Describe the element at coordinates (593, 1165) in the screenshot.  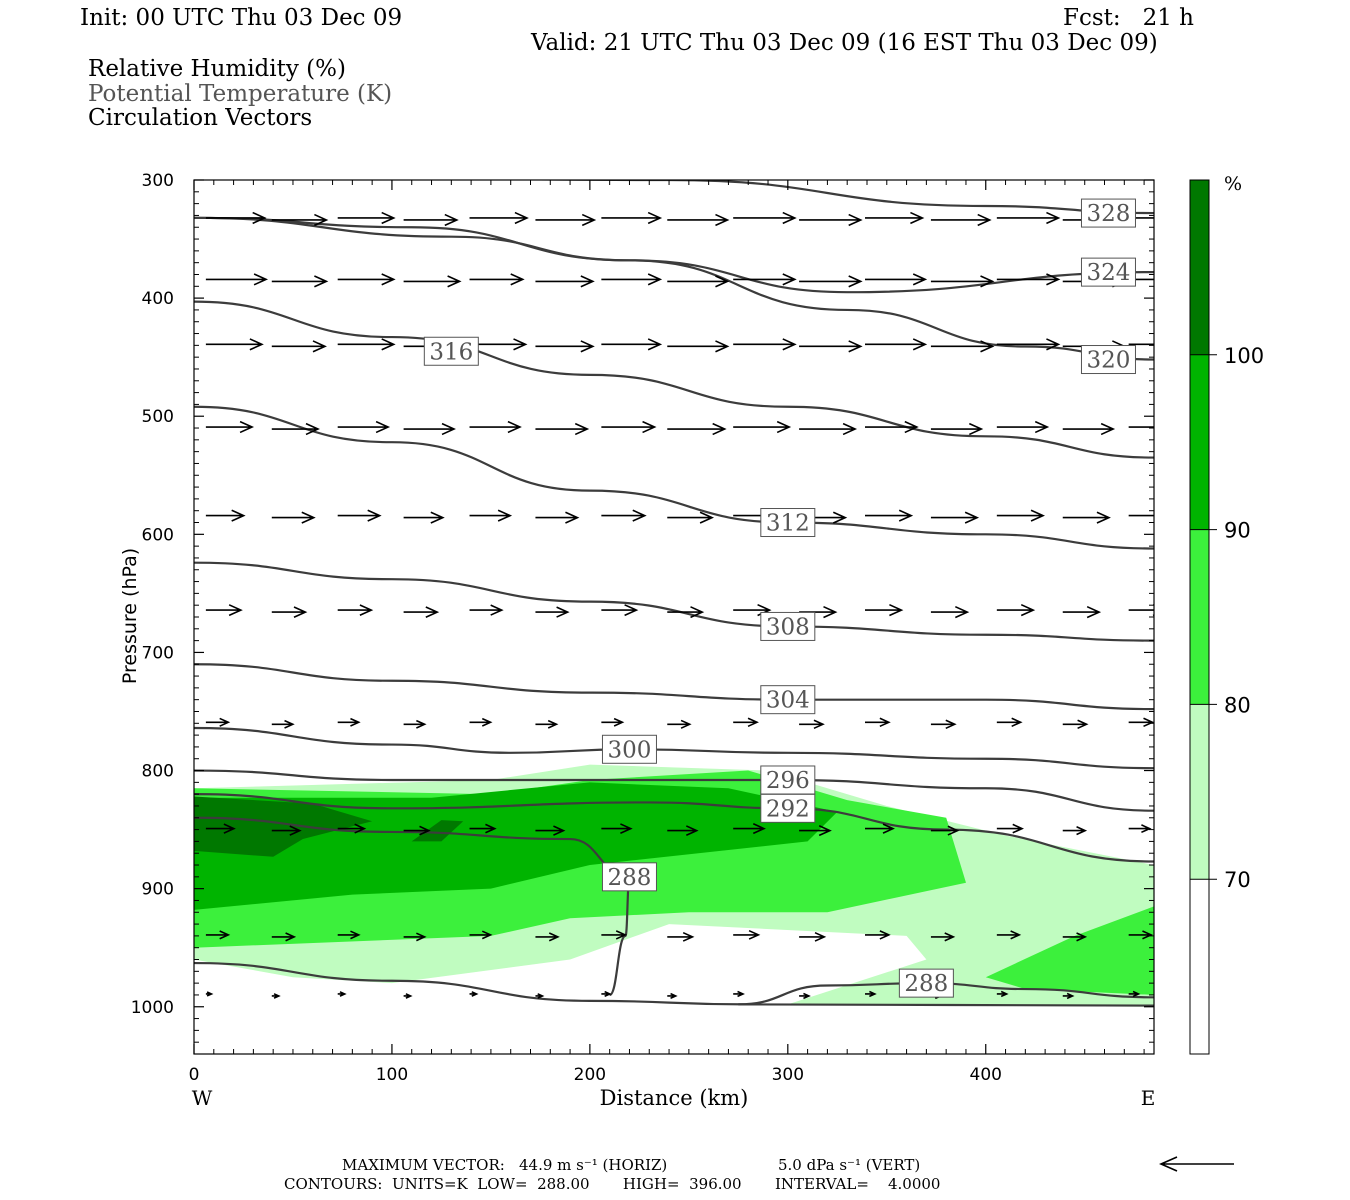
I see `max-vector-horiz: 44.9 m s⁻¹ (HORIZ)` at that location.